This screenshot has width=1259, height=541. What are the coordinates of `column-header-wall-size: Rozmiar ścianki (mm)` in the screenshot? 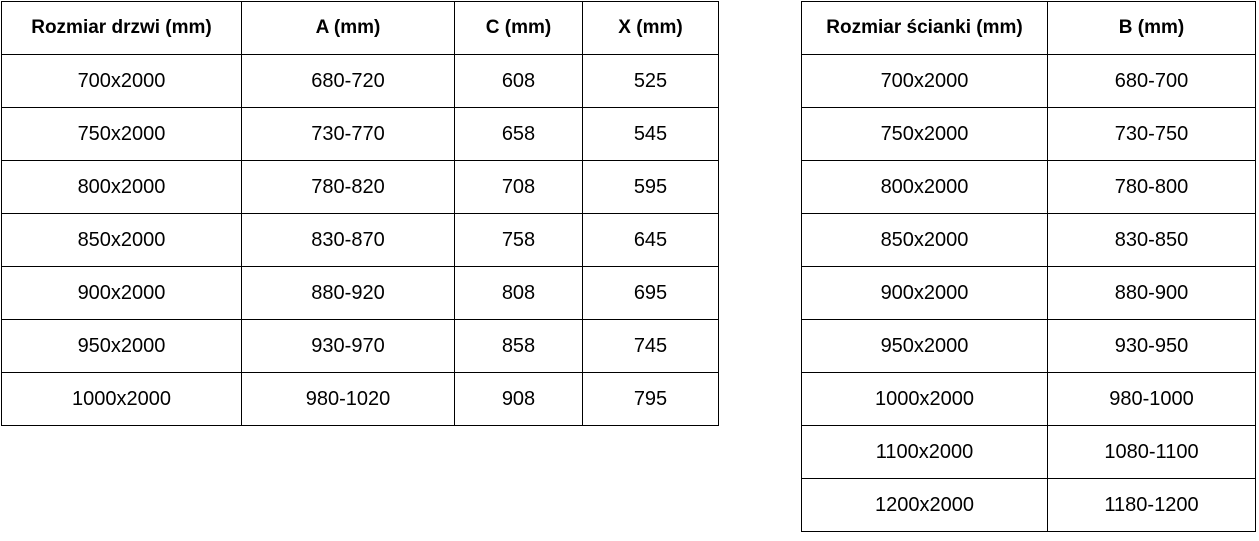 It's located at (924, 28).